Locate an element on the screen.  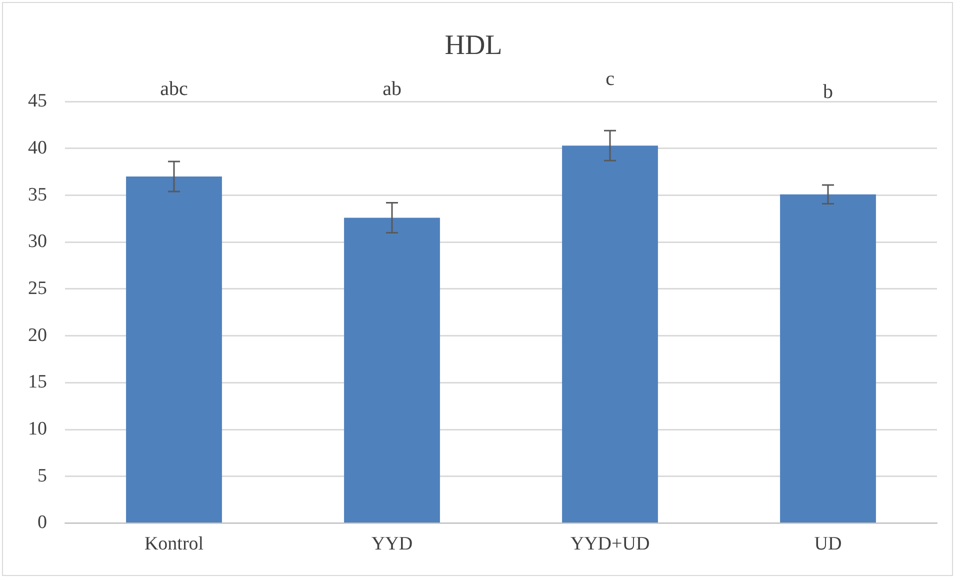
x-tick-label: YYD+UD is located at coordinates (610, 544).